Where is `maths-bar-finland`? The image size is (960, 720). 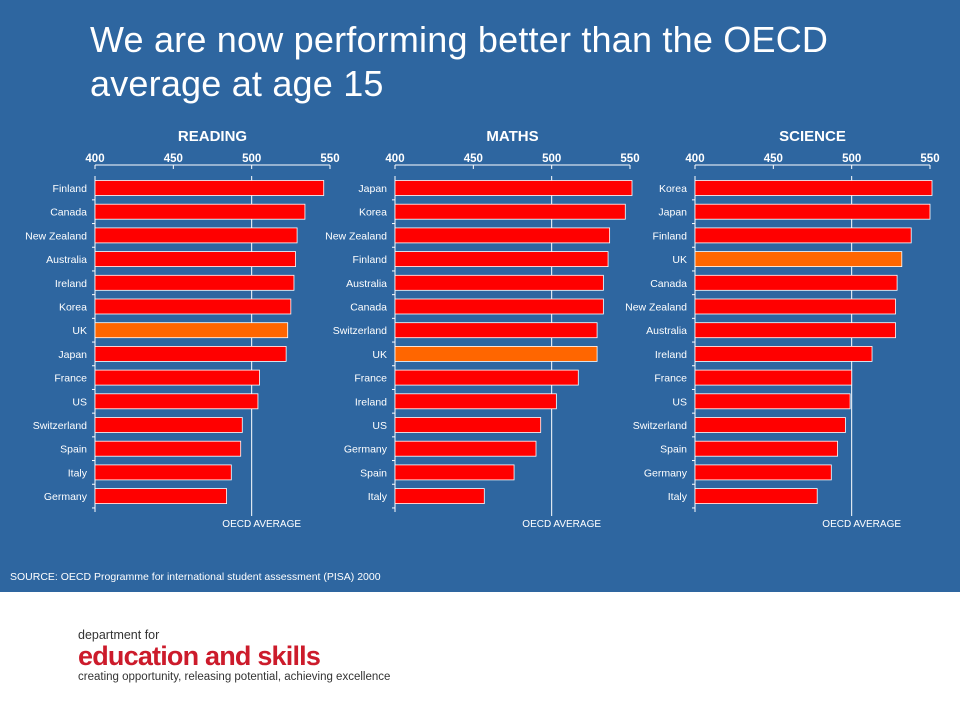
maths-bar-finland is located at coordinates (501, 259).